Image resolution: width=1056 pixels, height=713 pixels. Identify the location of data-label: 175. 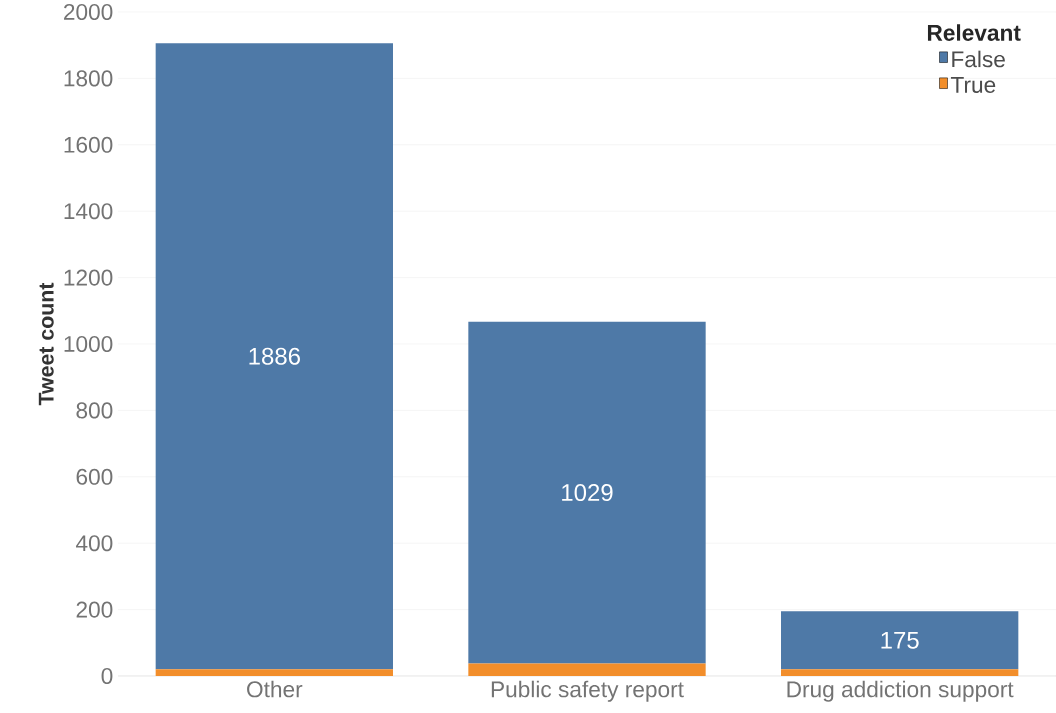
(900, 640).